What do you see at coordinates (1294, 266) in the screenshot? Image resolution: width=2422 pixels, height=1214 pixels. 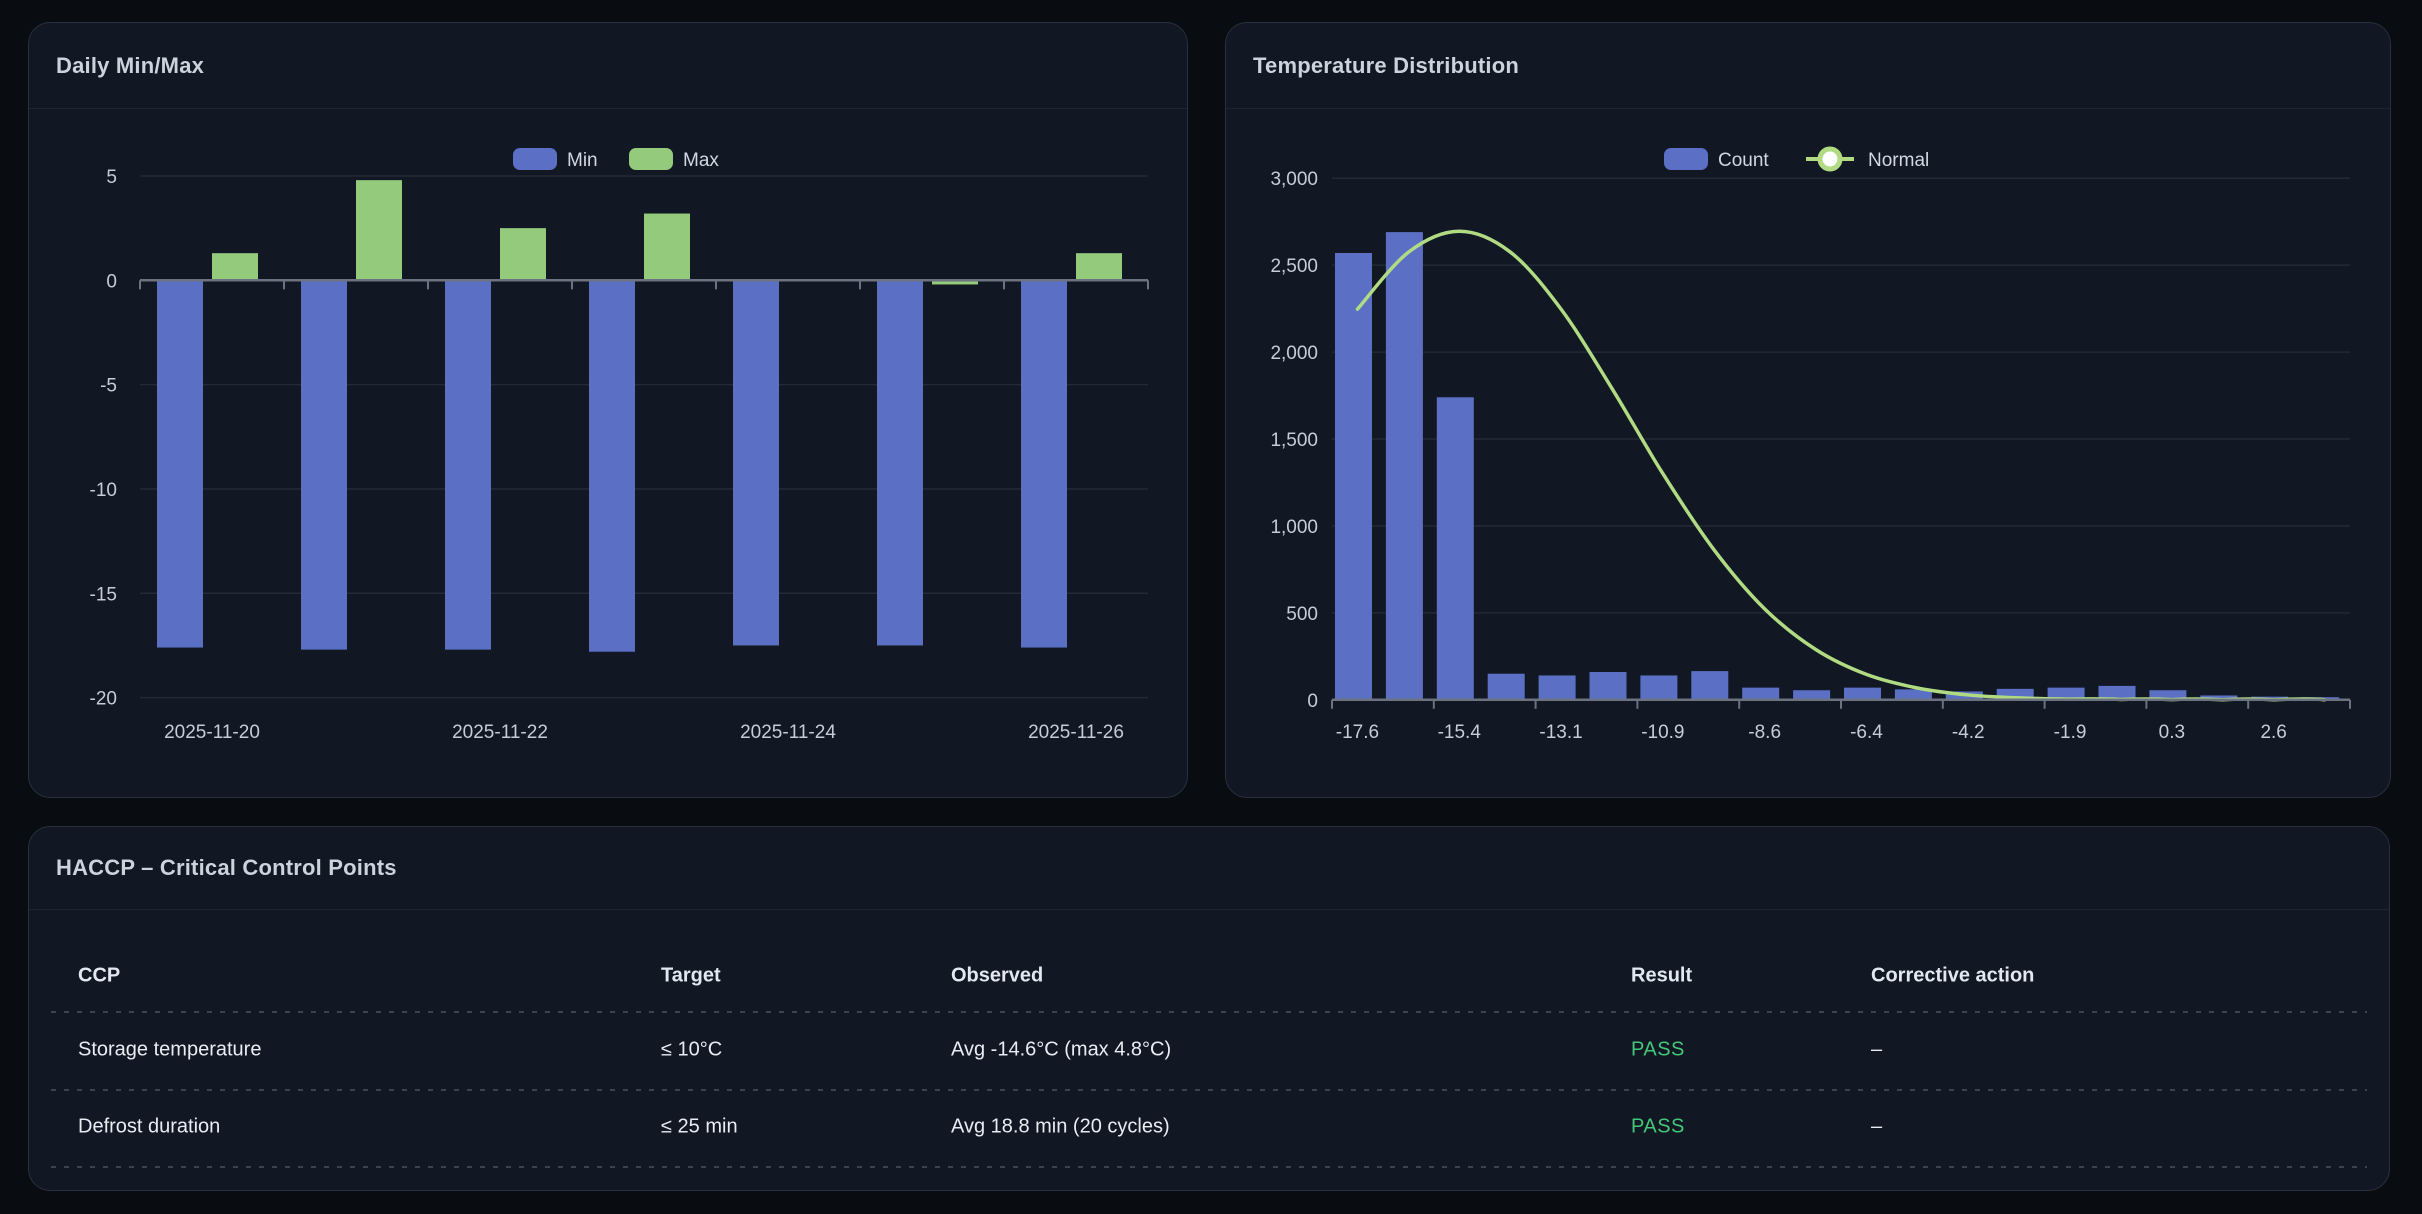 I see `y-tick-label: 2,500` at bounding box center [1294, 266].